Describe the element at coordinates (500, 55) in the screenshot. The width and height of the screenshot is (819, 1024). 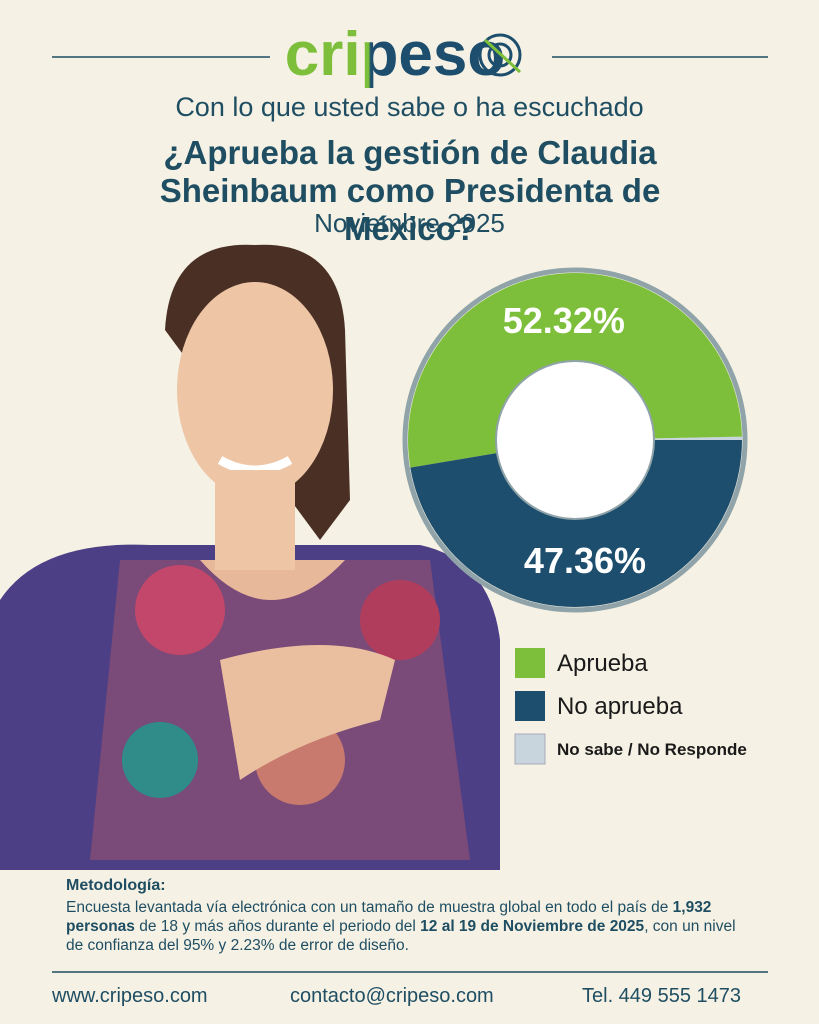
I see `logo-target` at that location.